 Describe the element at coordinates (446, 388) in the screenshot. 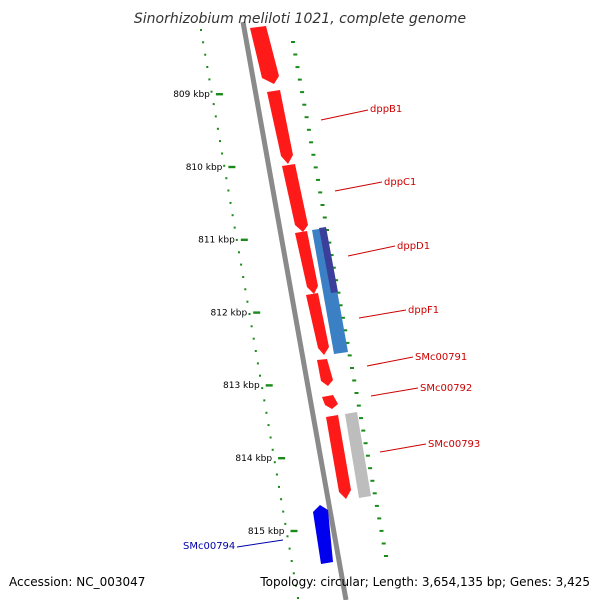

I see `gene-label-SMc00792: SMc00792` at that location.